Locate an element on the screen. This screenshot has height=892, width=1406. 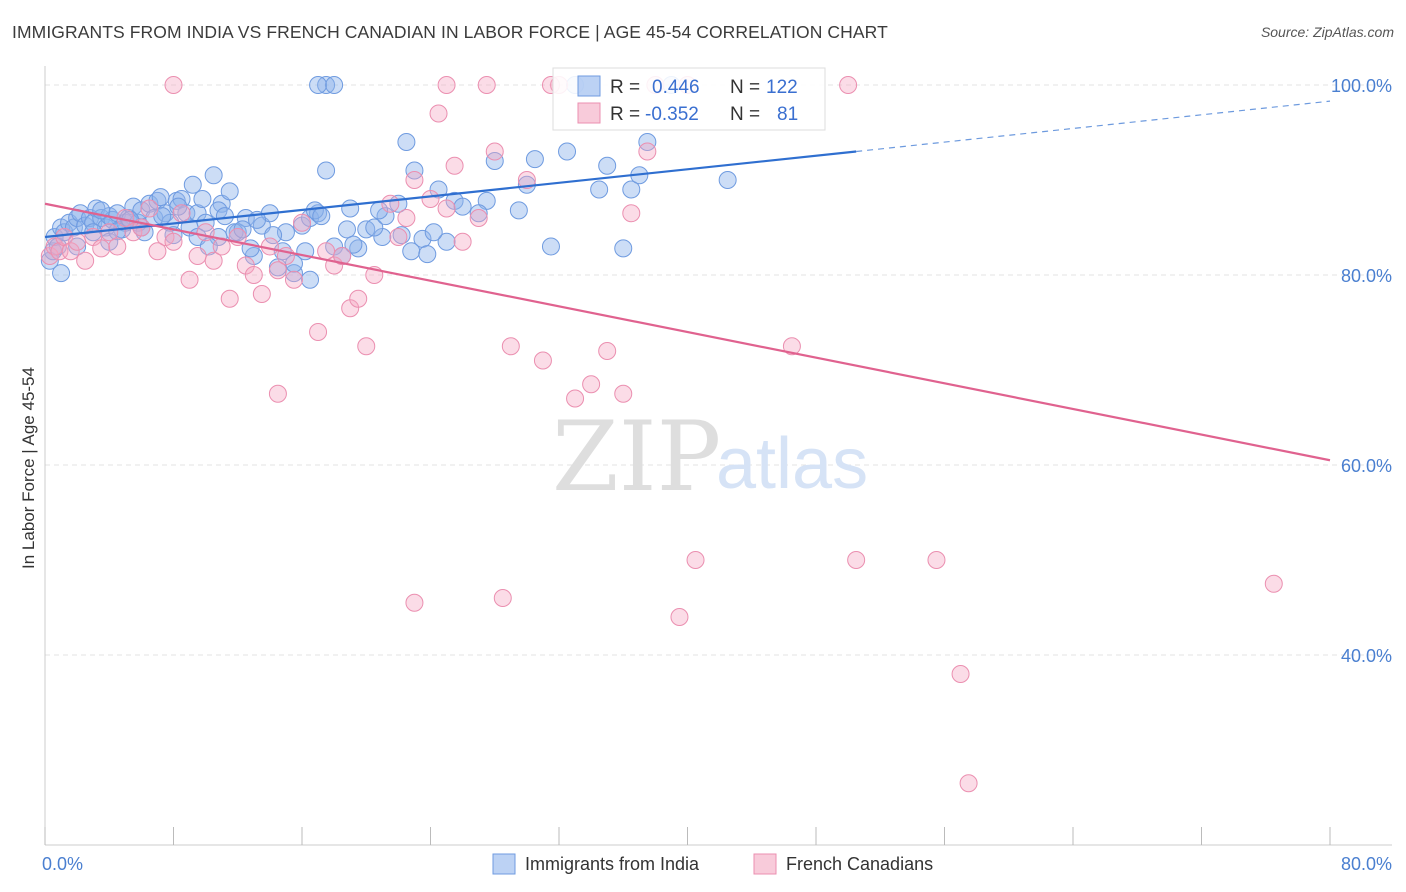
stats-r-value-french: -0.352 is located at coordinates (672, 114).